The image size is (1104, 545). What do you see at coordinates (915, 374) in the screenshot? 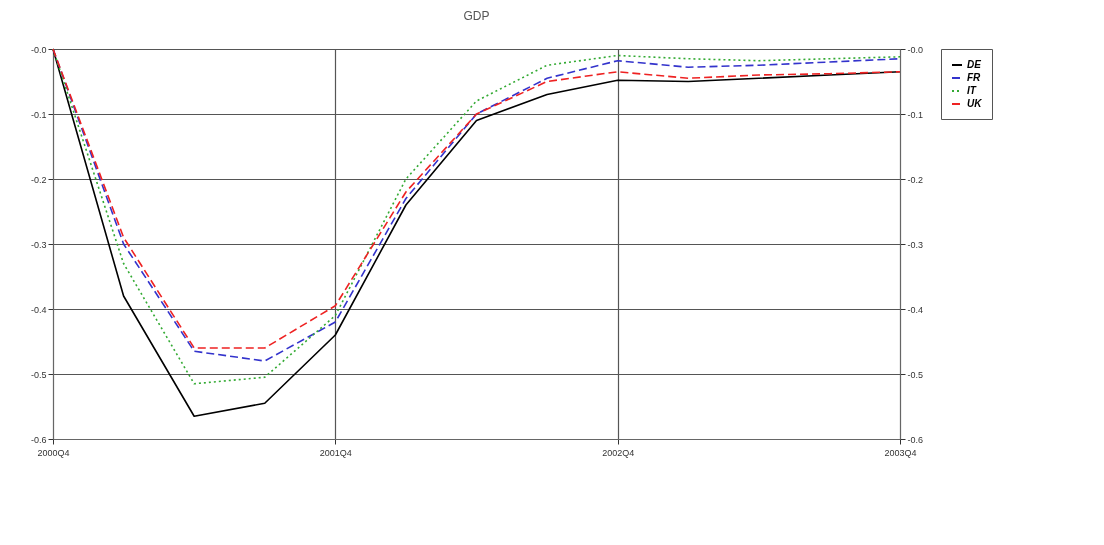
I see `y2-tick-label: -0.5` at bounding box center [915, 374].